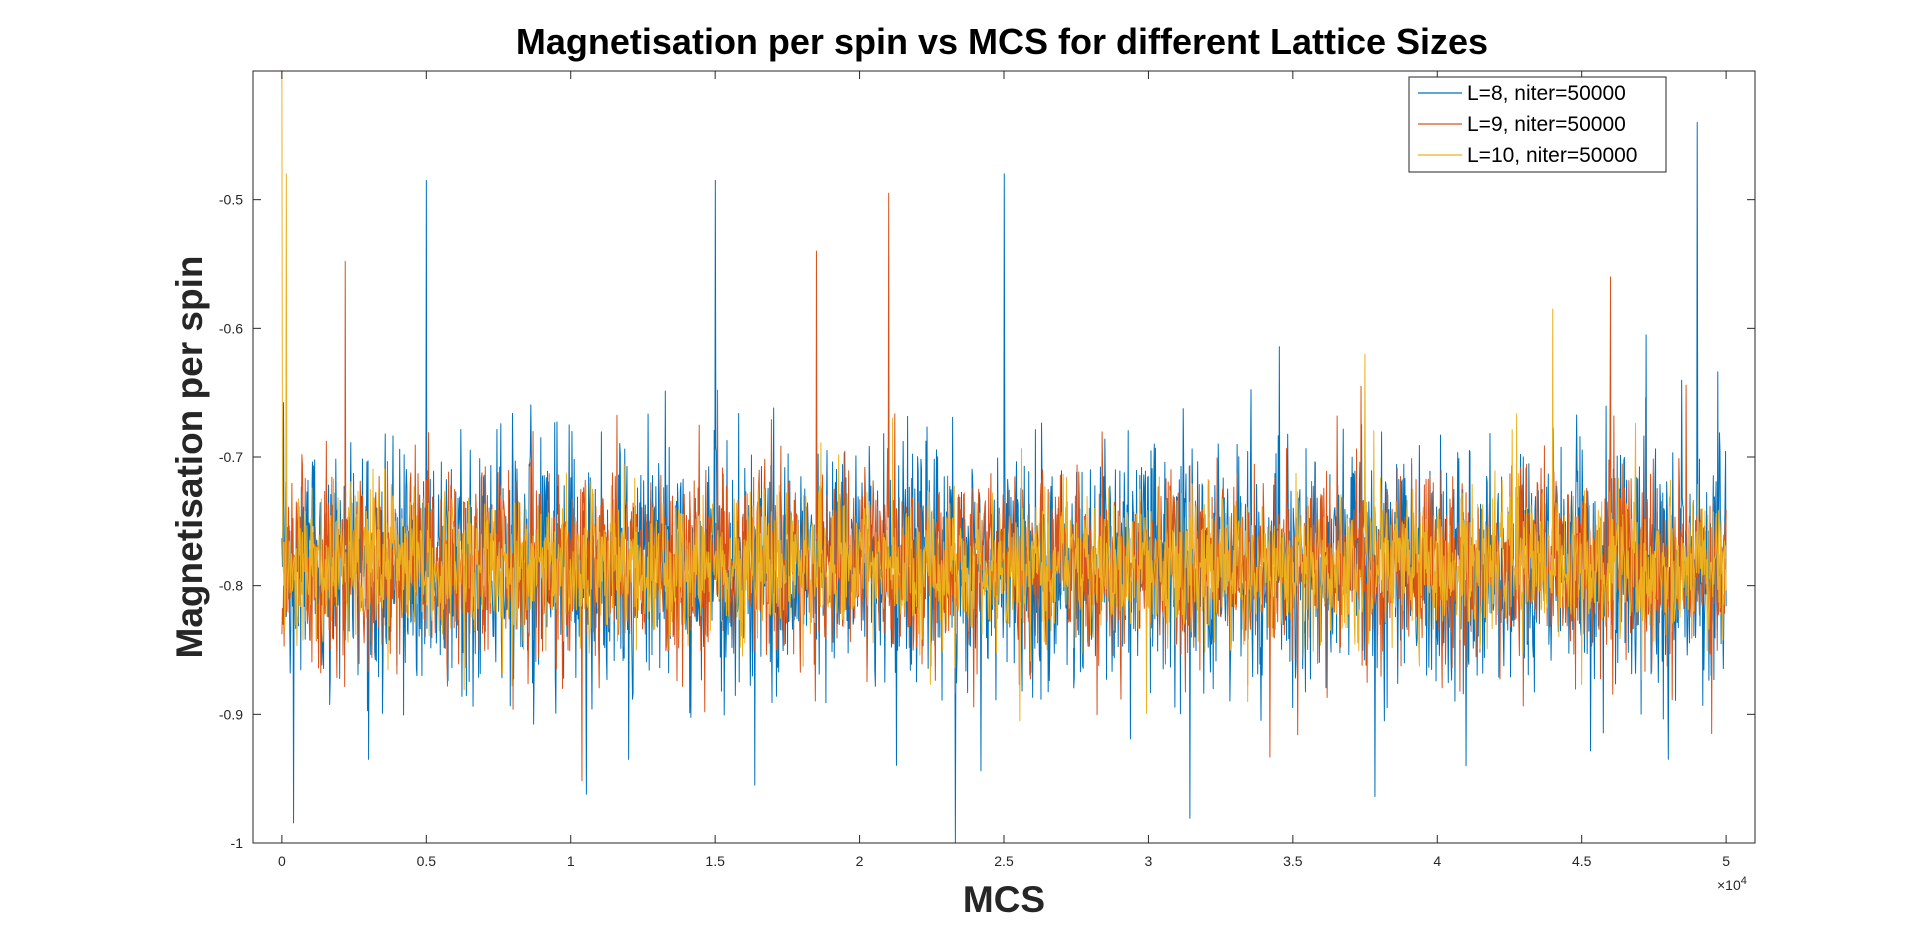 Image resolution: width=1920 pixels, height=936 pixels. I want to click on x-tick-label-0: 0, so click(282, 861).